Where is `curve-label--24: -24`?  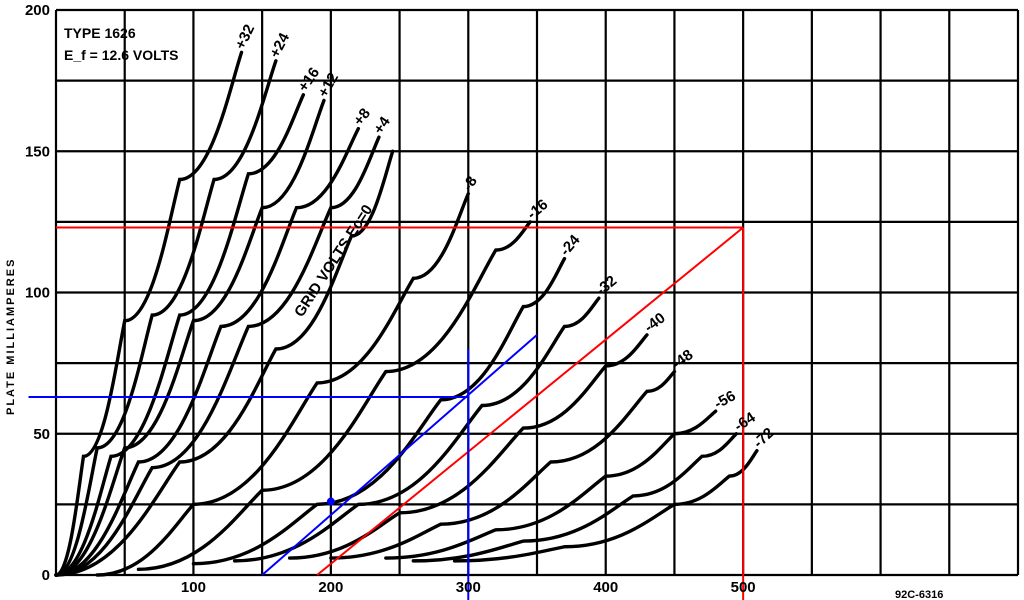 curve-label--24: -24 is located at coordinates (570, 245).